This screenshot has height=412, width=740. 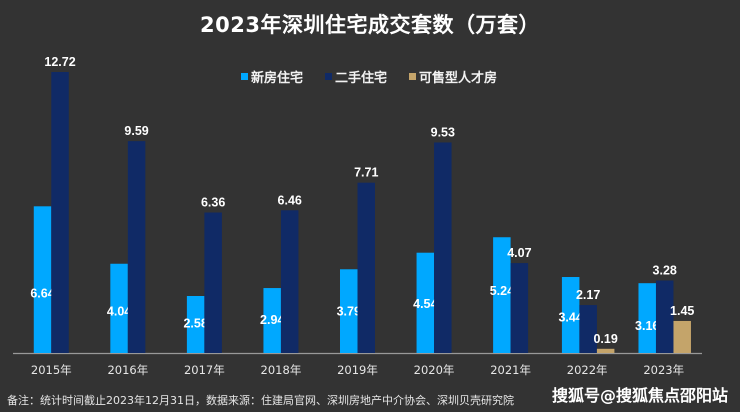 What do you see at coordinates (281, 370) in the screenshot?
I see `x-tick-label: 2018年` at bounding box center [281, 370].